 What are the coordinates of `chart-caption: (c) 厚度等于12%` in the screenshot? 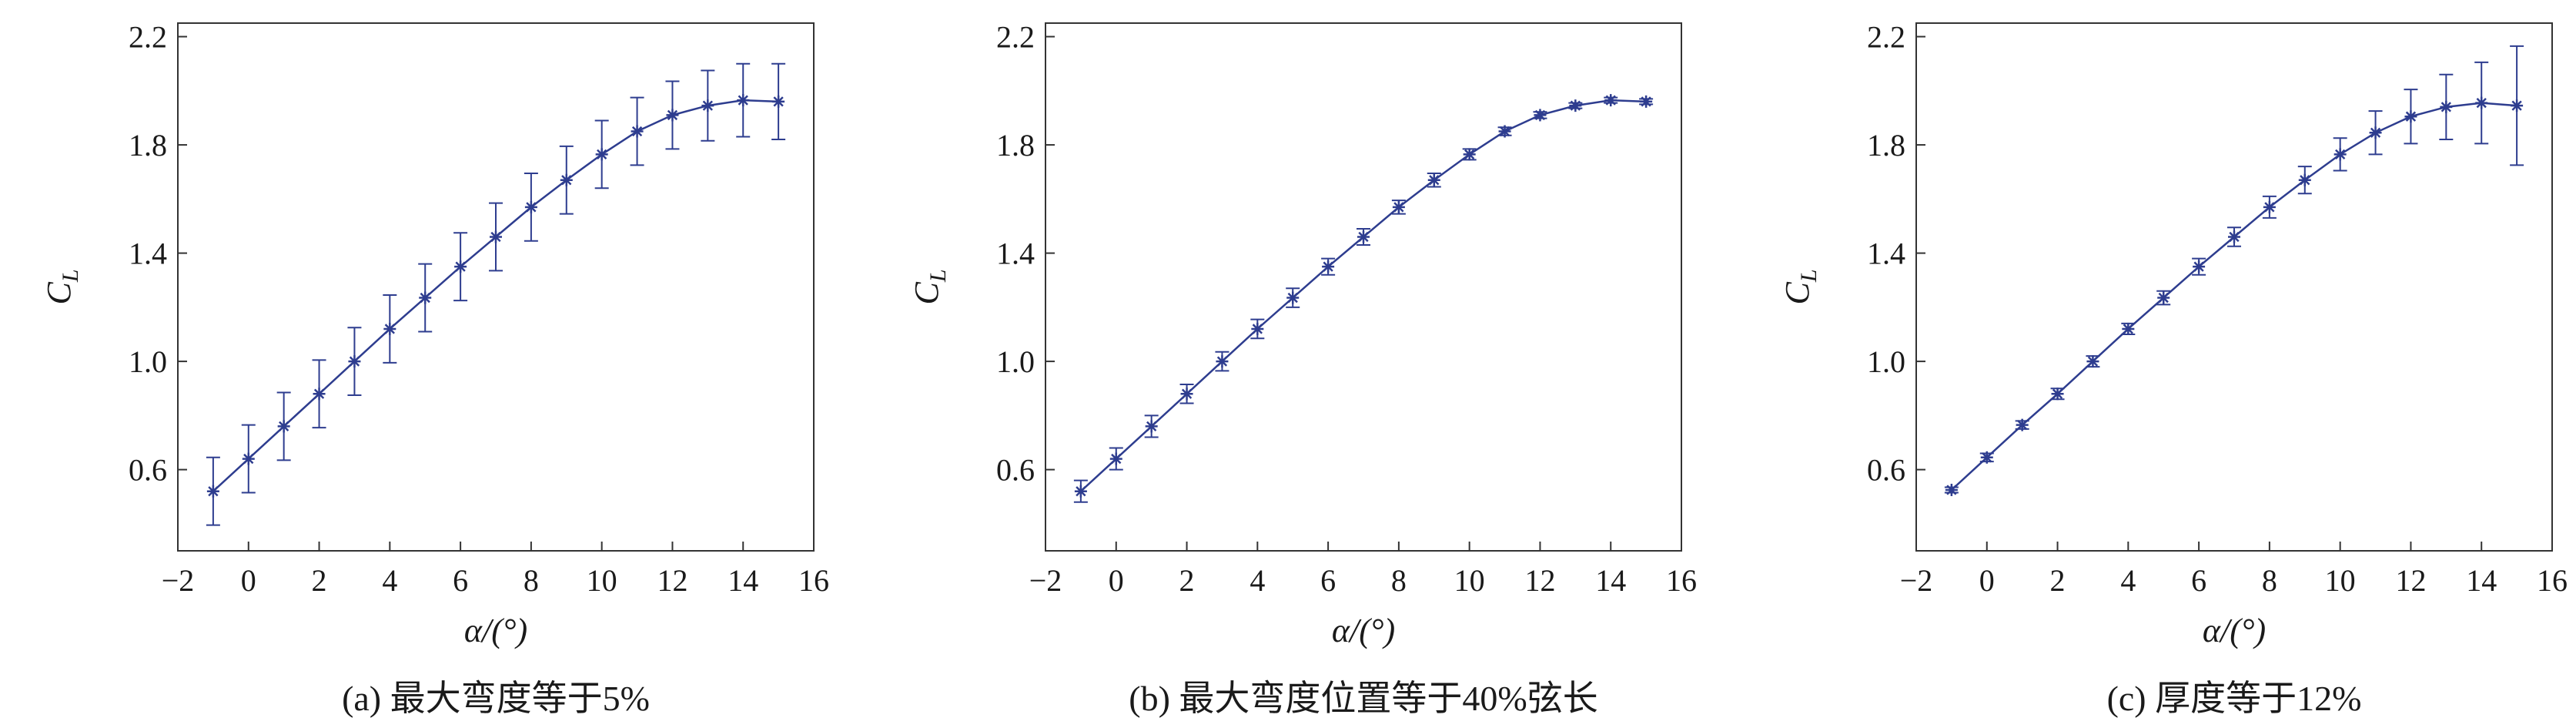 It's located at (2234, 698).